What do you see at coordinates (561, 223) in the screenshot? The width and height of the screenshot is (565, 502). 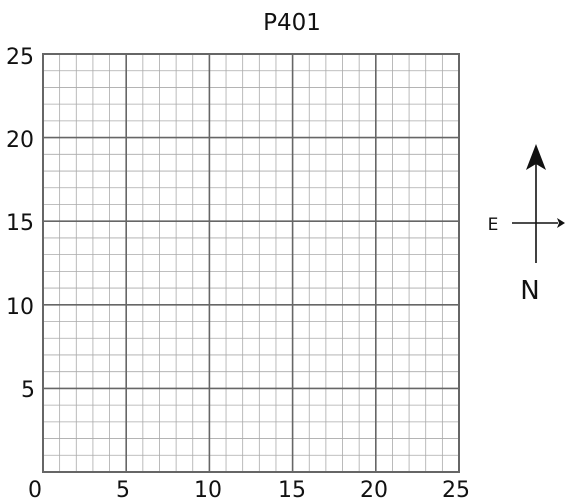 I see `east-arrow-head-icon` at bounding box center [561, 223].